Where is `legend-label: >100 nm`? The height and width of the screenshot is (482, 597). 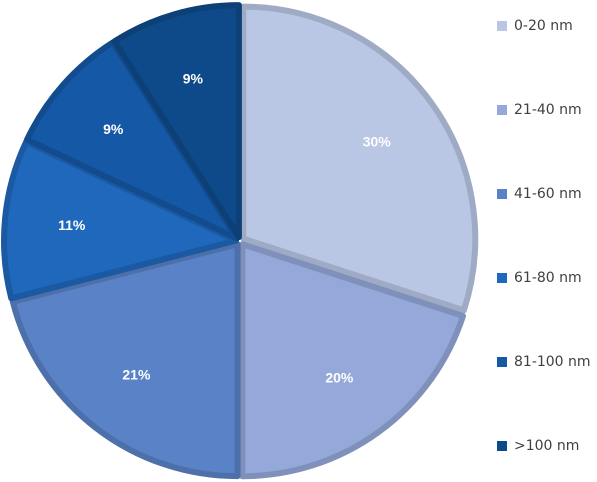
legend-label: >100 nm is located at coordinates (547, 446).